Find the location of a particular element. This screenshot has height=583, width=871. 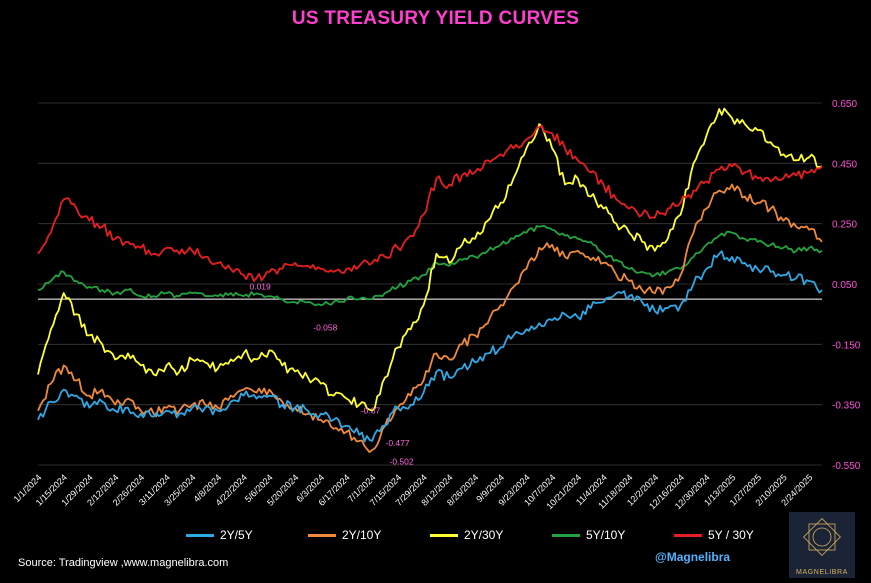

y-tick-label: 0.050 is located at coordinates (844, 285).